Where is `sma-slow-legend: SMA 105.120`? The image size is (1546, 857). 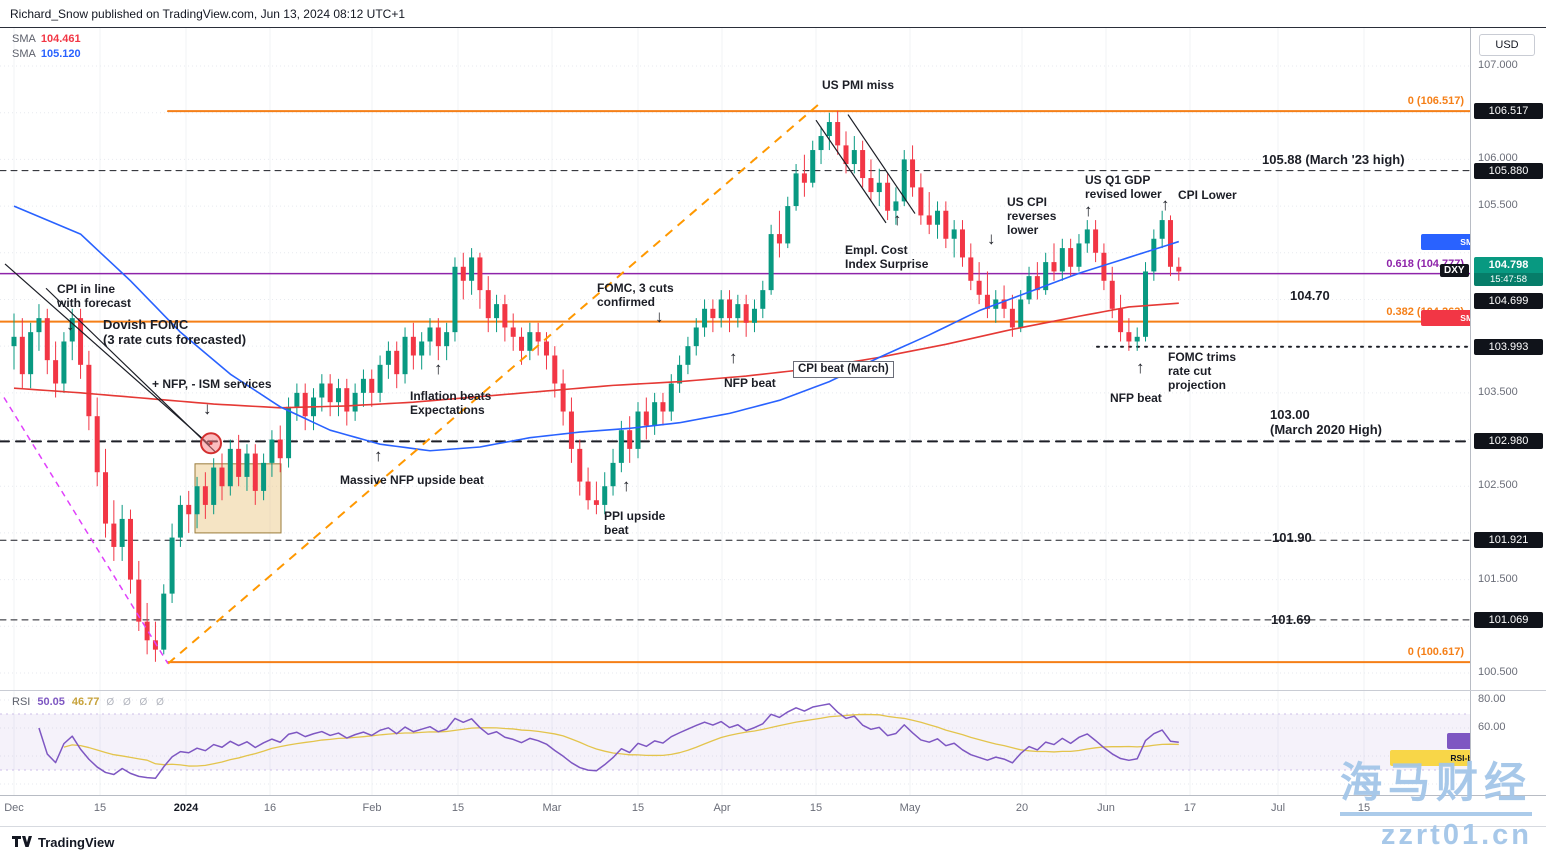 sma-slow-legend: SMA 105.120 is located at coordinates (46, 54).